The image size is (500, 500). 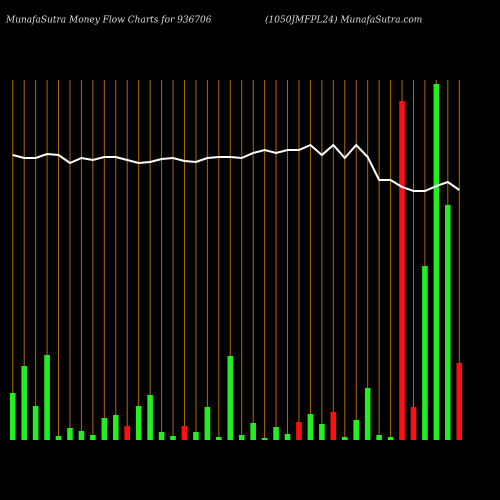 What do you see at coordinates (236, 167) in the screenshot?
I see `money-flow-line` at bounding box center [236, 167].